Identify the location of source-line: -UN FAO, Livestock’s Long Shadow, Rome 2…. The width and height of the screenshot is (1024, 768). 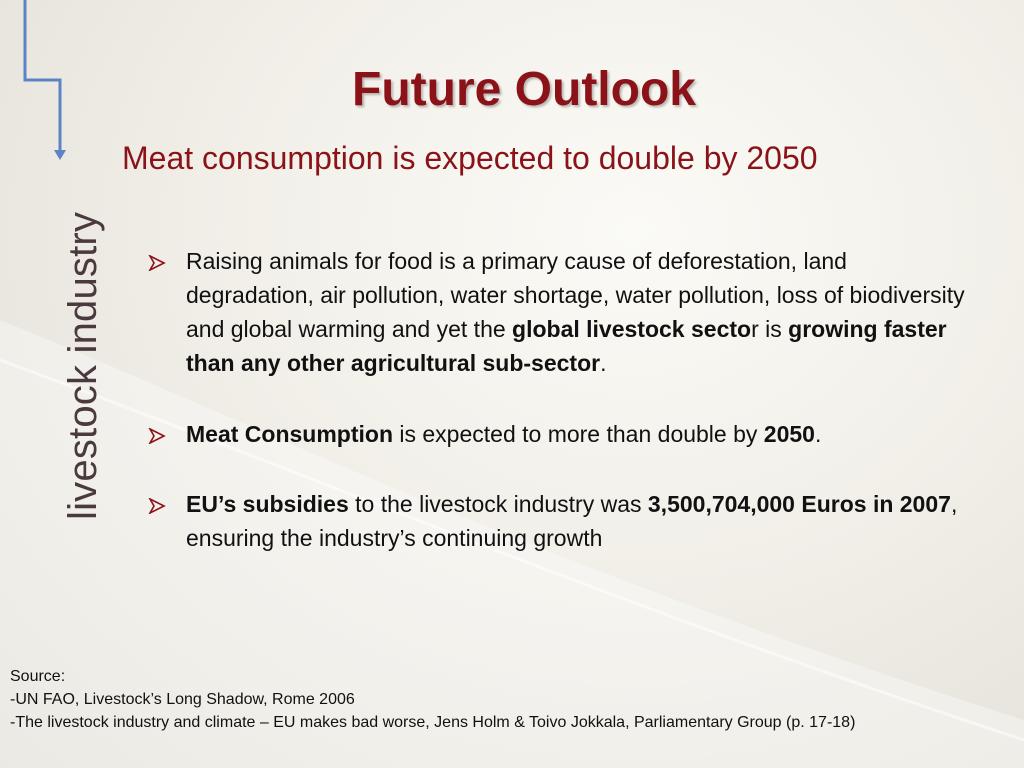
(182, 699).